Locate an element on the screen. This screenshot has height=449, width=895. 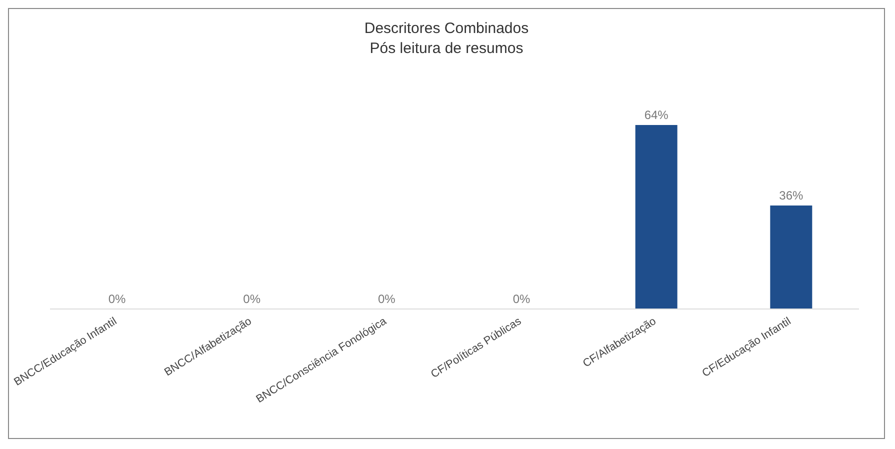
data-label: 36% is located at coordinates (791, 195).